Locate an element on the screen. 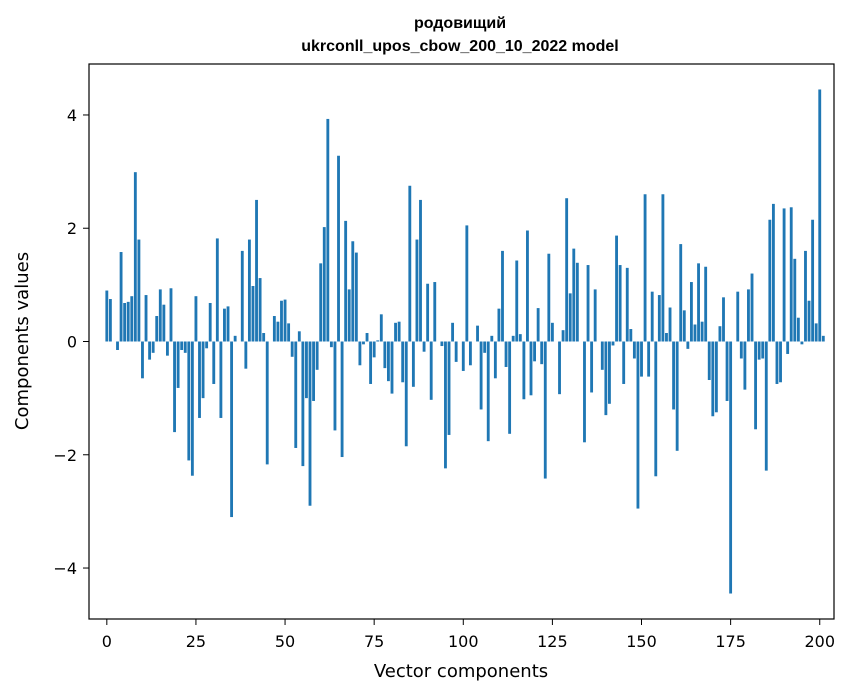  y-tick-label: 2 is located at coordinates (72, 228).